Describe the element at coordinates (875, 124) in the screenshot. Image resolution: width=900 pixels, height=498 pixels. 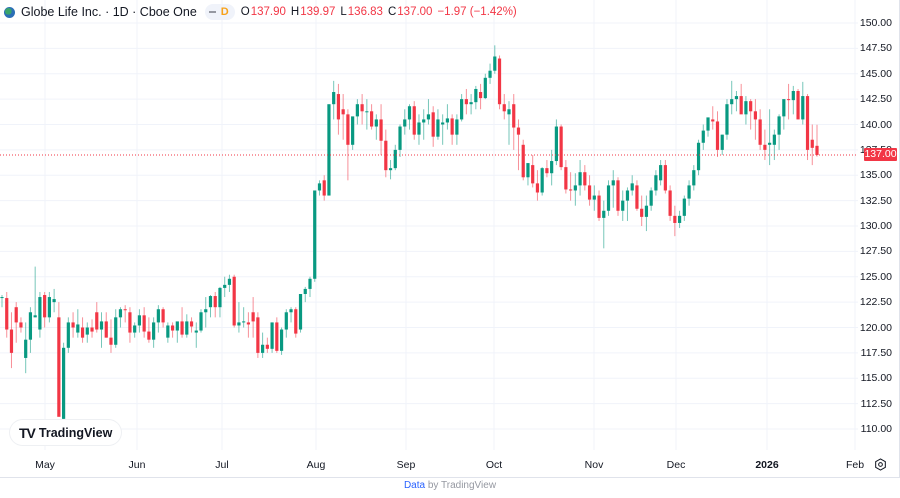
I see `price-tick-label: 140.00` at that location.